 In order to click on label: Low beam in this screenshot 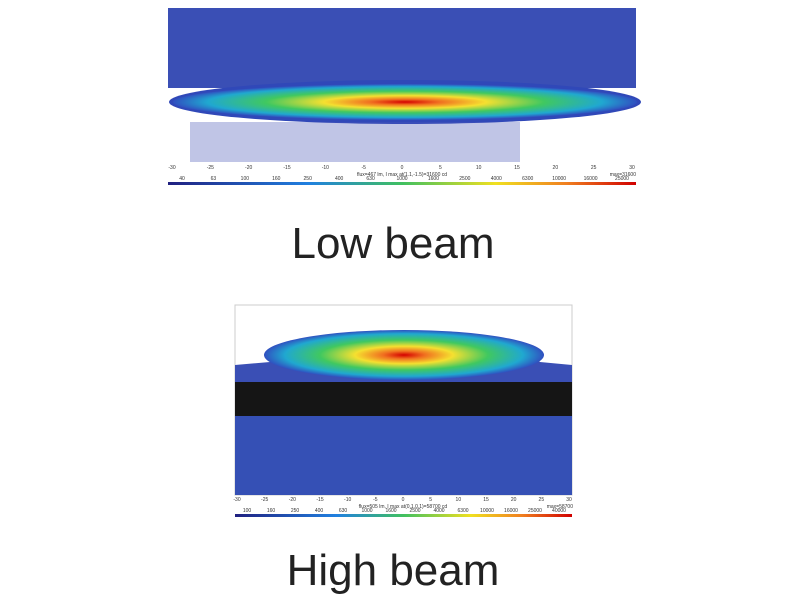, I will do `click(392, 243)`.